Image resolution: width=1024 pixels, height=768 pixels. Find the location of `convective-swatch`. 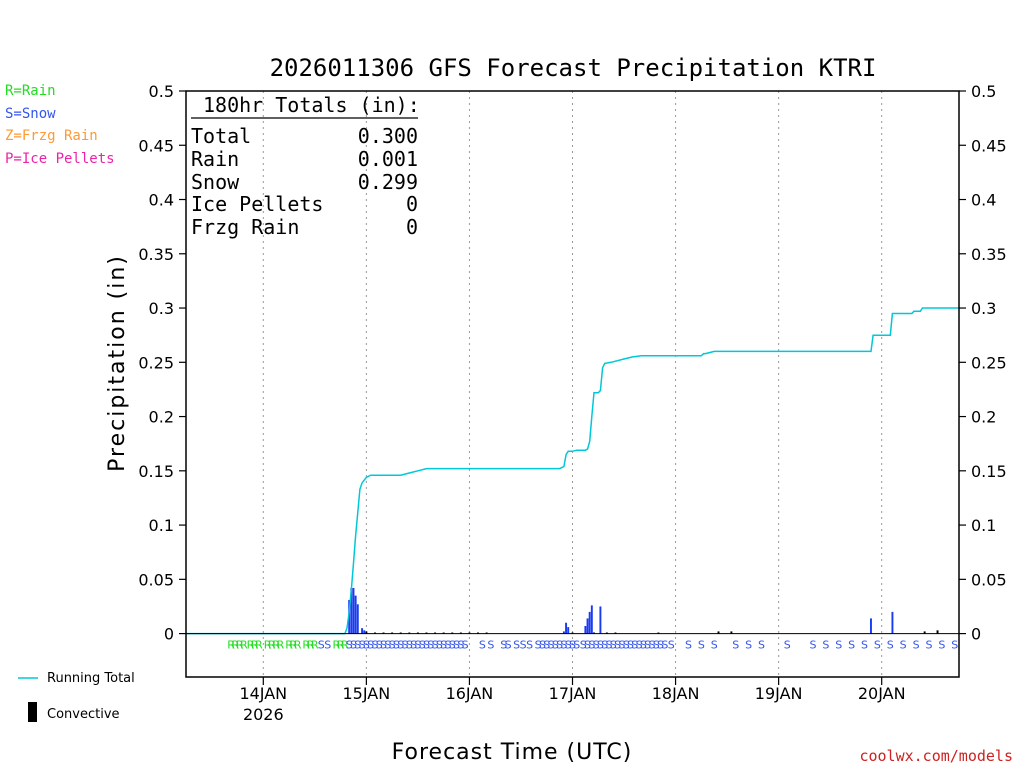

convective-swatch is located at coordinates (32, 712).